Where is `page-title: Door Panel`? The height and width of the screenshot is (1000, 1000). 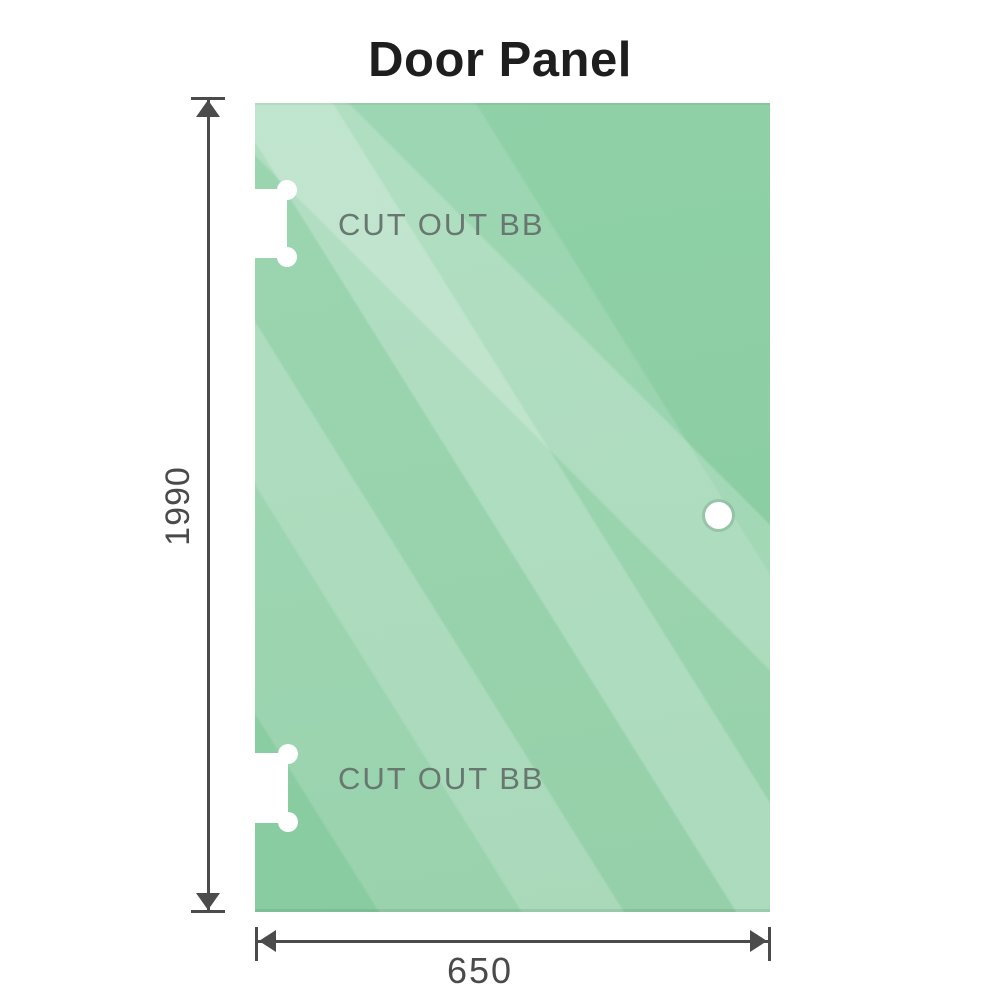 page-title: Door Panel is located at coordinates (500, 60).